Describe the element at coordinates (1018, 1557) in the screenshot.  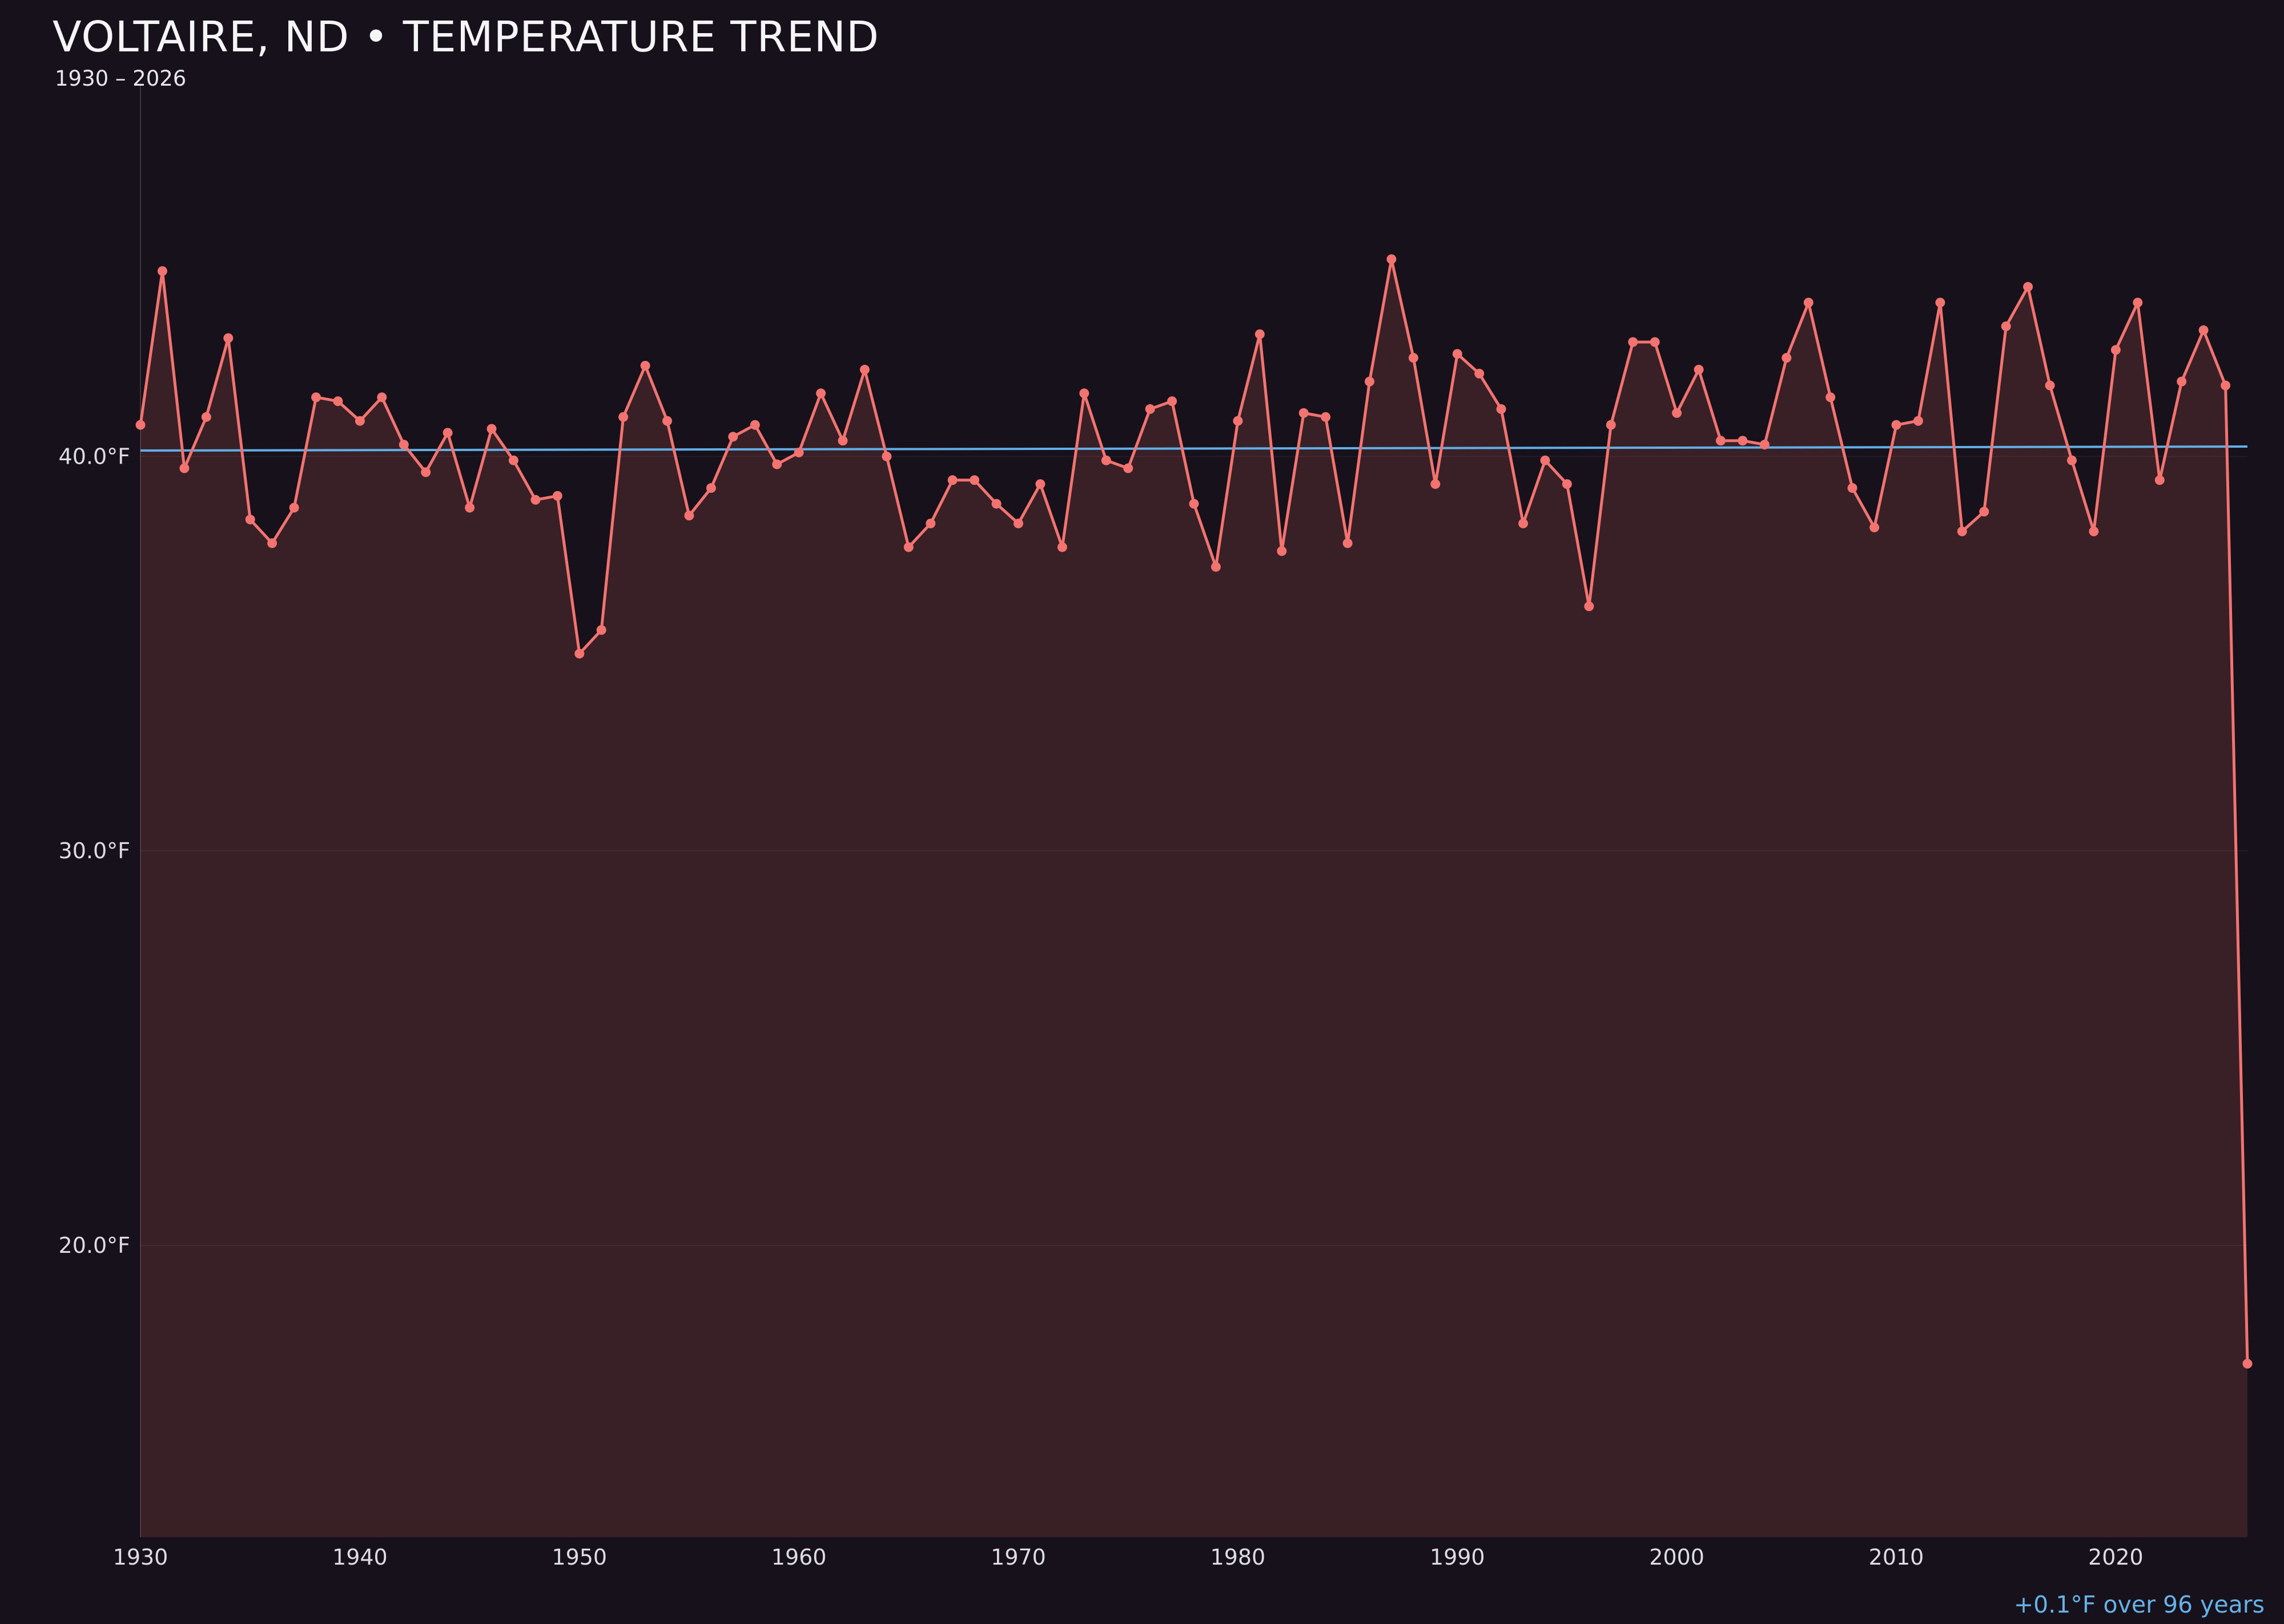
I see `x-tick-label: 1970` at that location.